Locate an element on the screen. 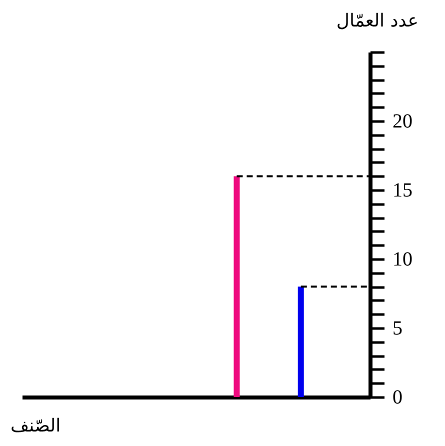 The width and height of the screenshot is (445, 446). y-tick-label: 20 is located at coordinates (402, 121).